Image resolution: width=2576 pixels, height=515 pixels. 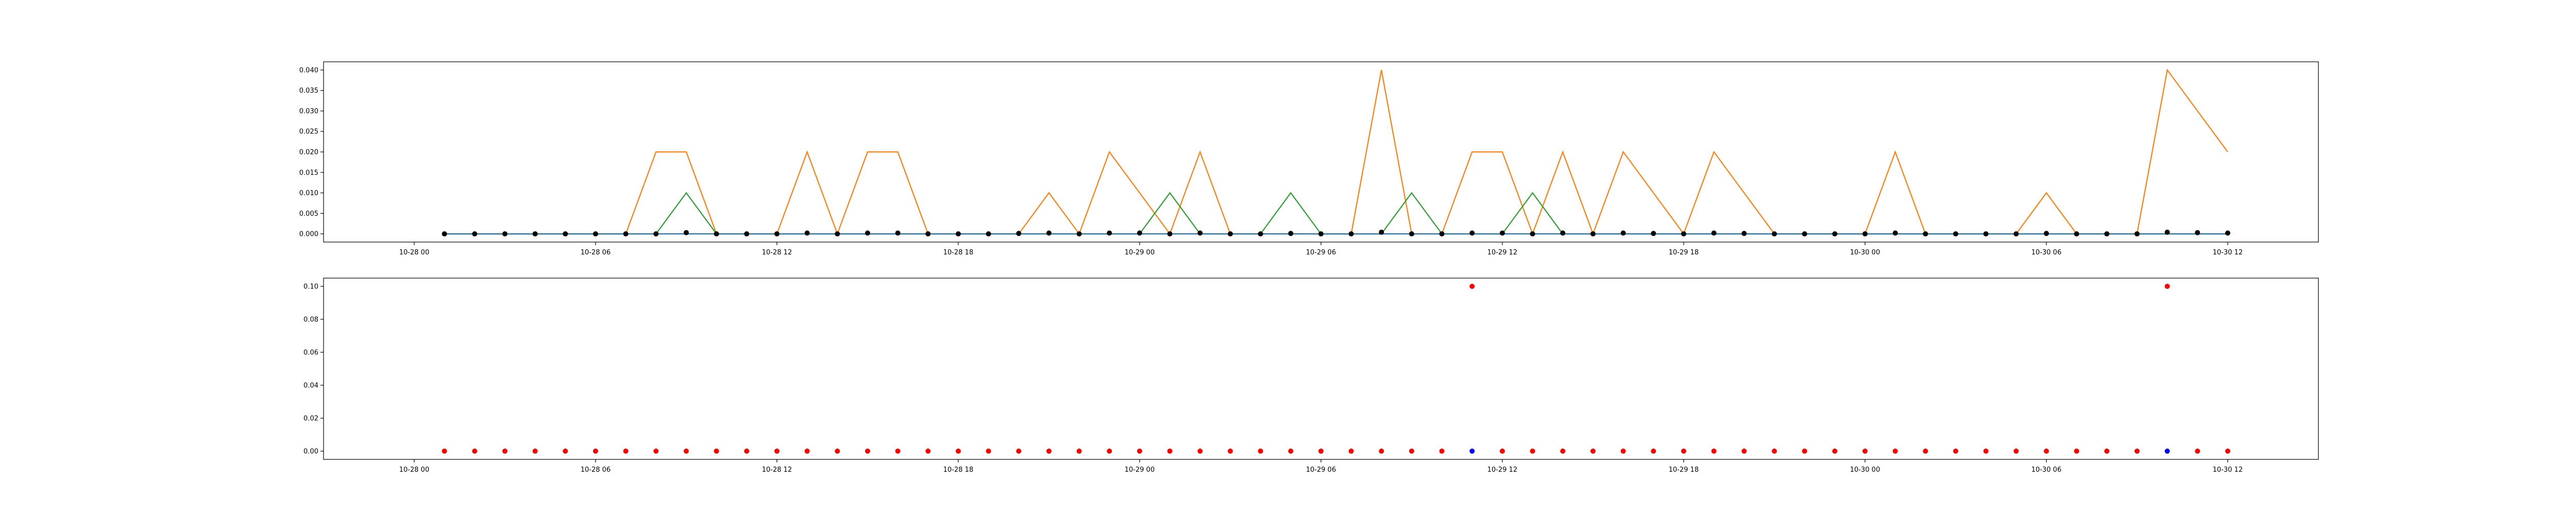 I want to click on top-y-tick-label: 0.035, so click(x=308, y=91).